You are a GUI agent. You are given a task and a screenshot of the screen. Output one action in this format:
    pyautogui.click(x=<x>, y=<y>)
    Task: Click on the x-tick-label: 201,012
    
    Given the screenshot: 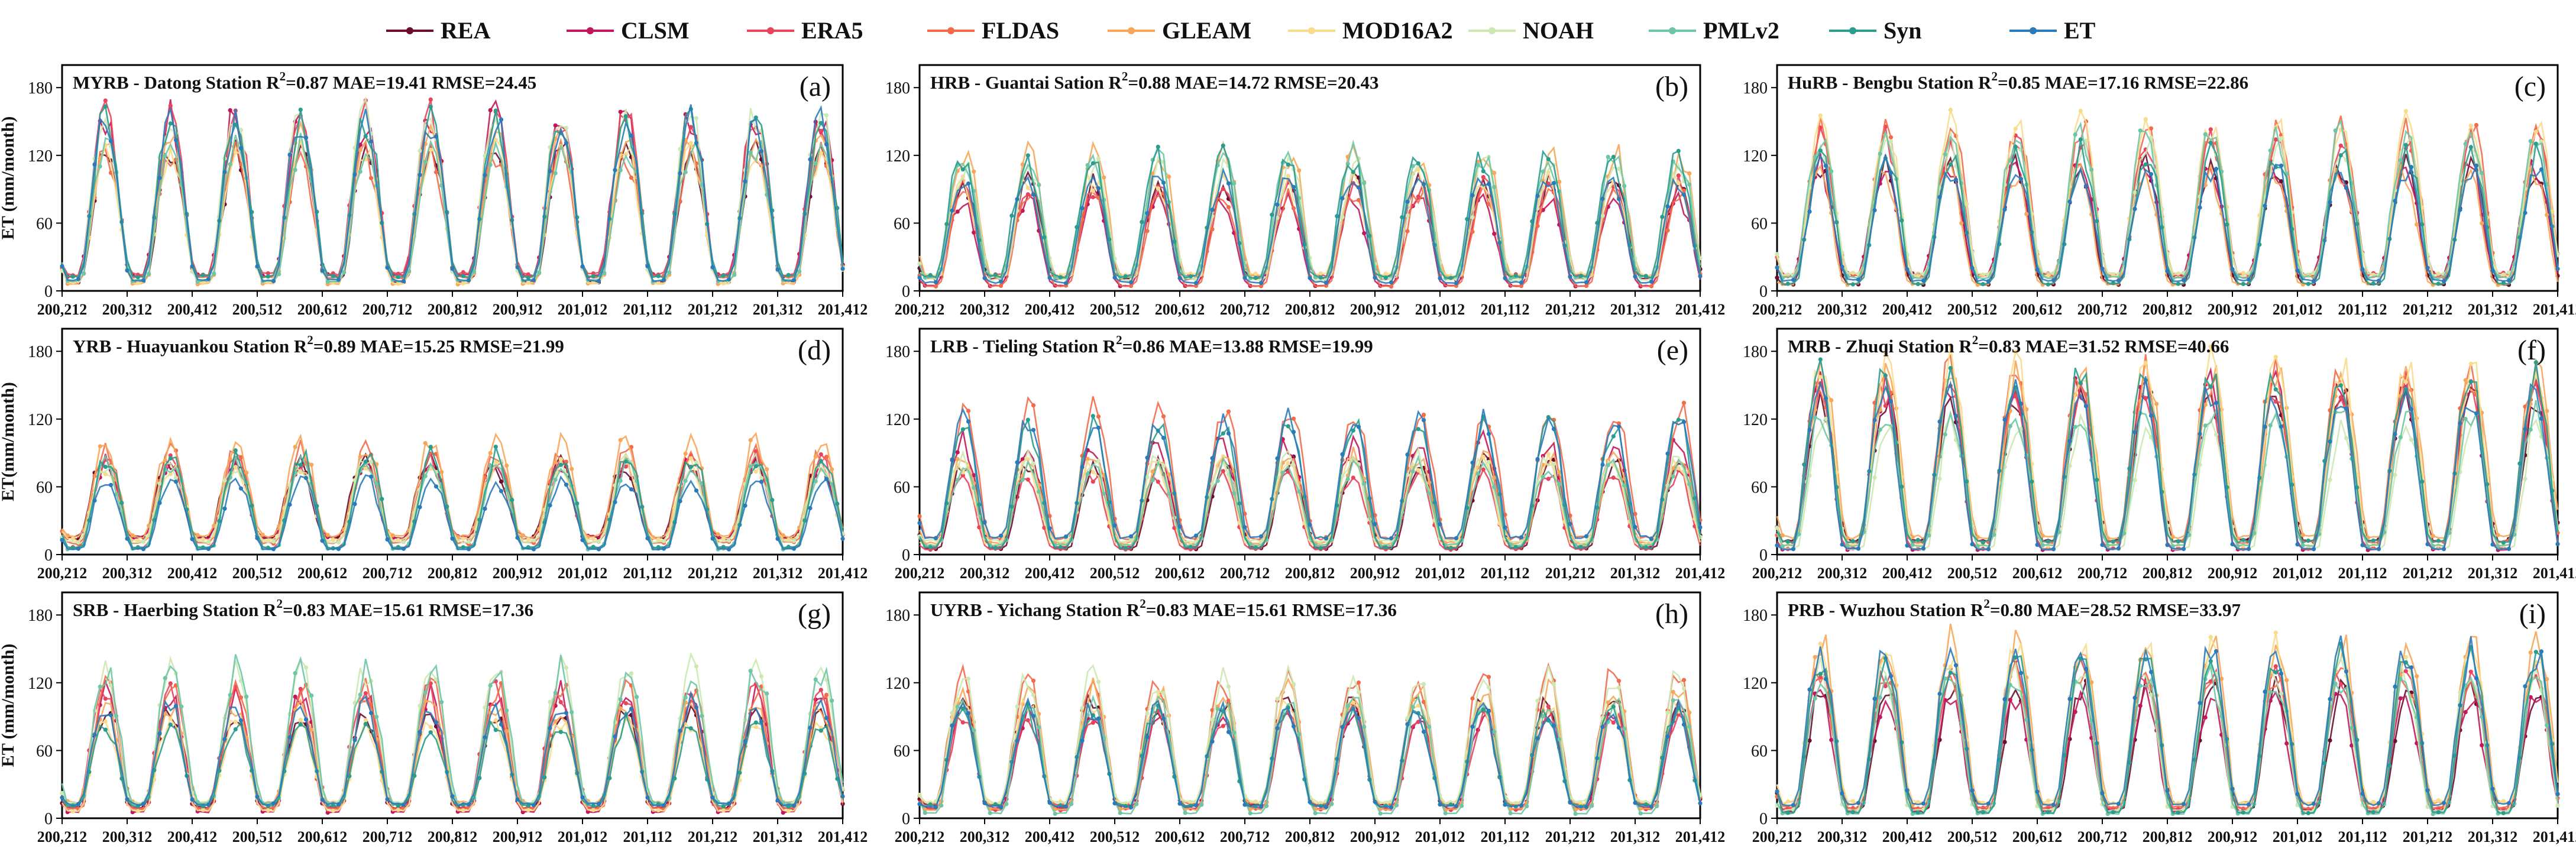 What is the action you would take?
    pyautogui.click(x=1440, y=309)
    